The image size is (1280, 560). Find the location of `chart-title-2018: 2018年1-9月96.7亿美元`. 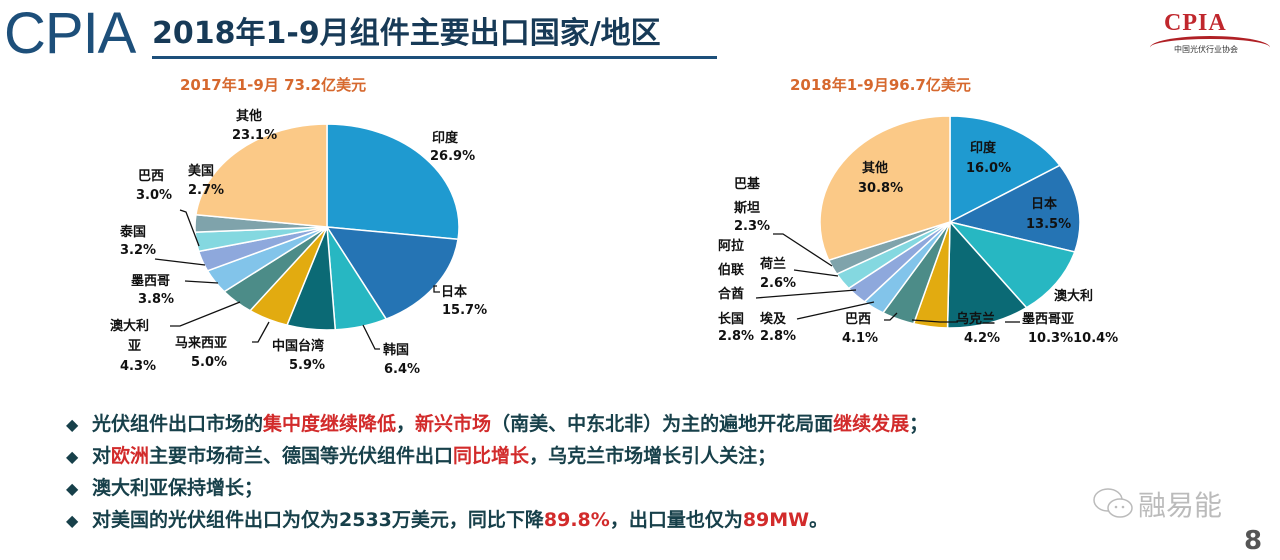

chart-title-2018: 2018年1-9月96.7亿美元 is located at coordinates (880, 85).